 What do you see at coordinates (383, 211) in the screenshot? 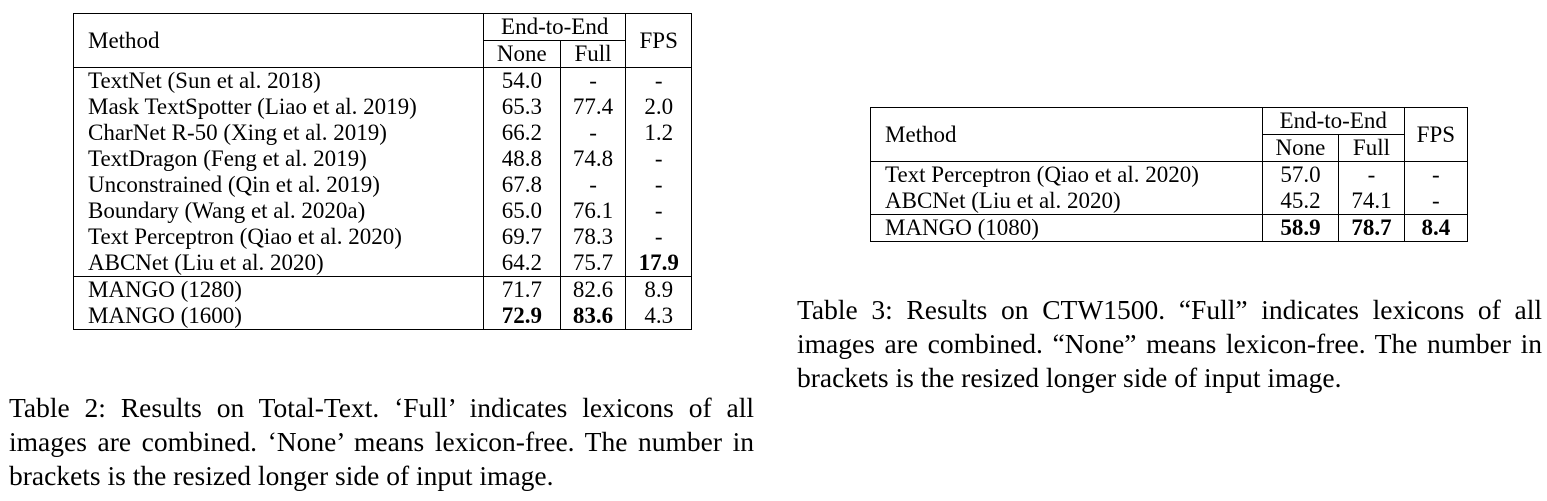
I see `table-row: Boundary (Wang et al. 2020a) 65.0 76.1 -` at bounding box center [383, 211].